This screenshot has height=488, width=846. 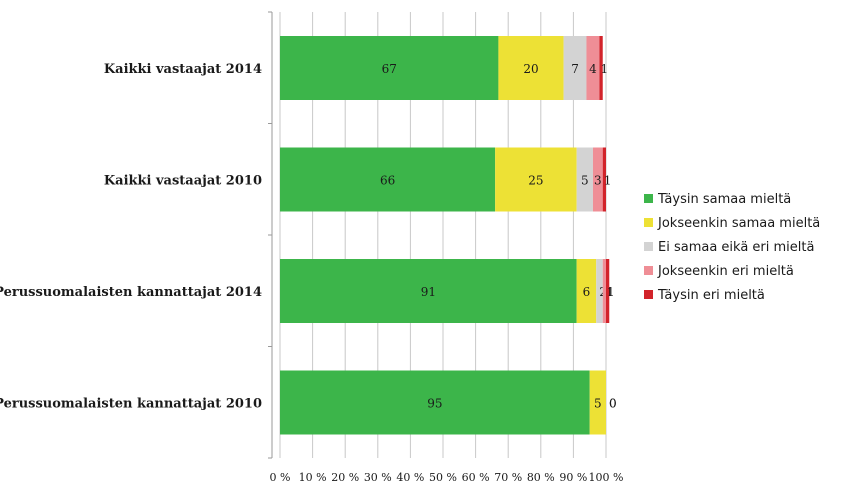 What do you see at coordinates (606, 477) in the screenshot?
I see `x-tick-label: 100 %` at bounding box center [606, 477].